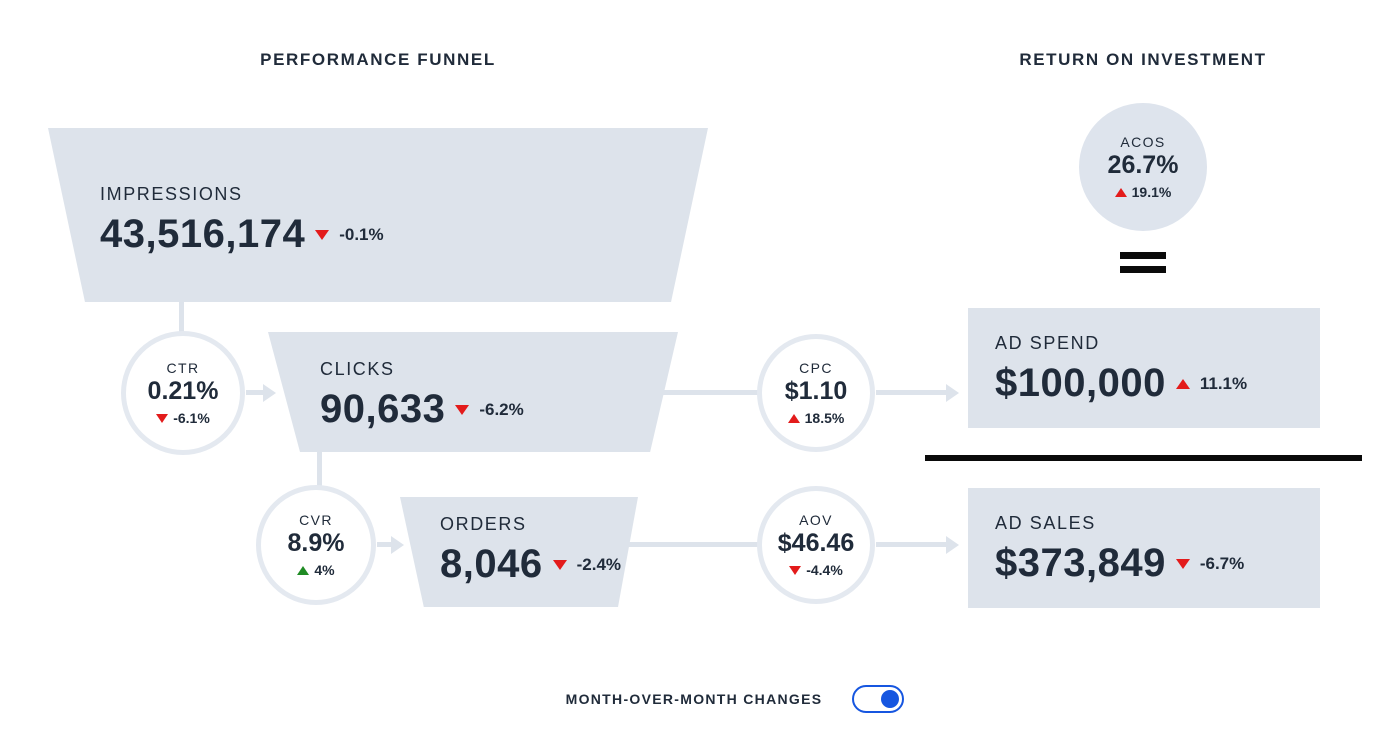 This screenshot has height=743, width=1386. Describe the element at coordinates (319, 468) in the screenshot. I see `connector-clicks-cvr` at that location.